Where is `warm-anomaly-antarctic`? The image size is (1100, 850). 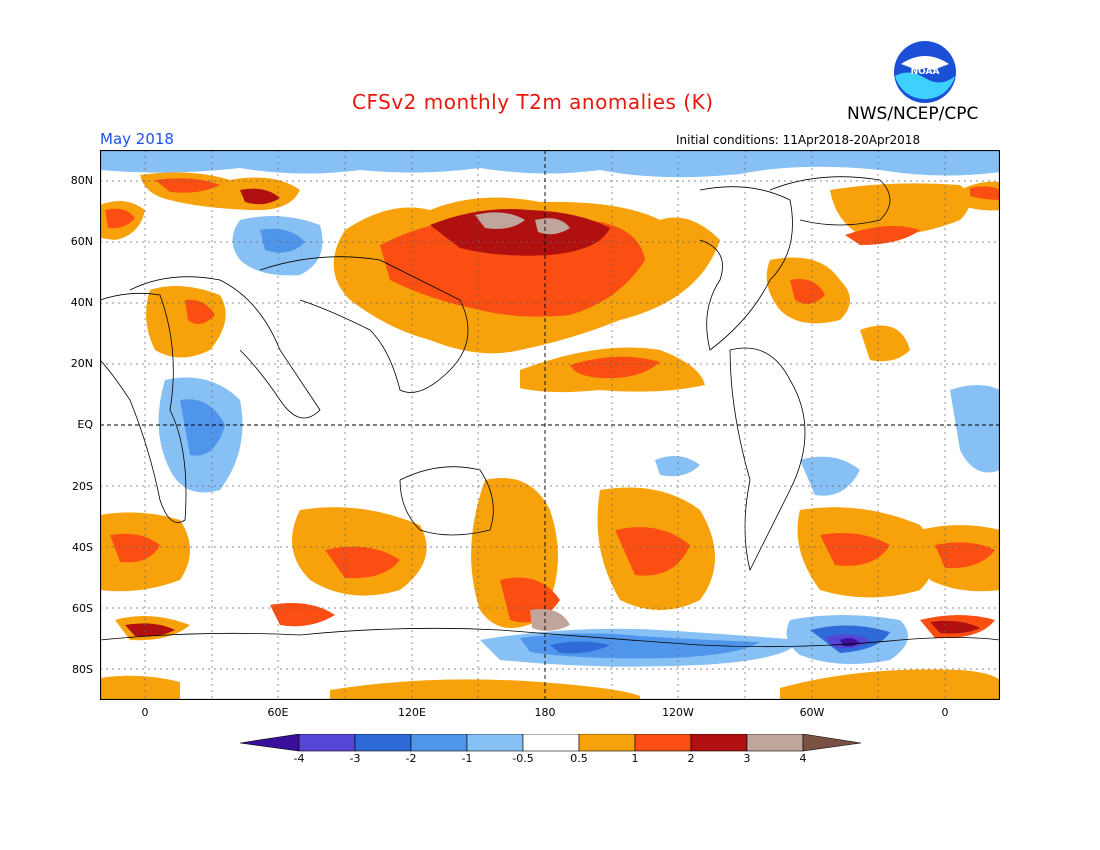 warm-anomaly-antarctic is located at coordinates (550, 684).